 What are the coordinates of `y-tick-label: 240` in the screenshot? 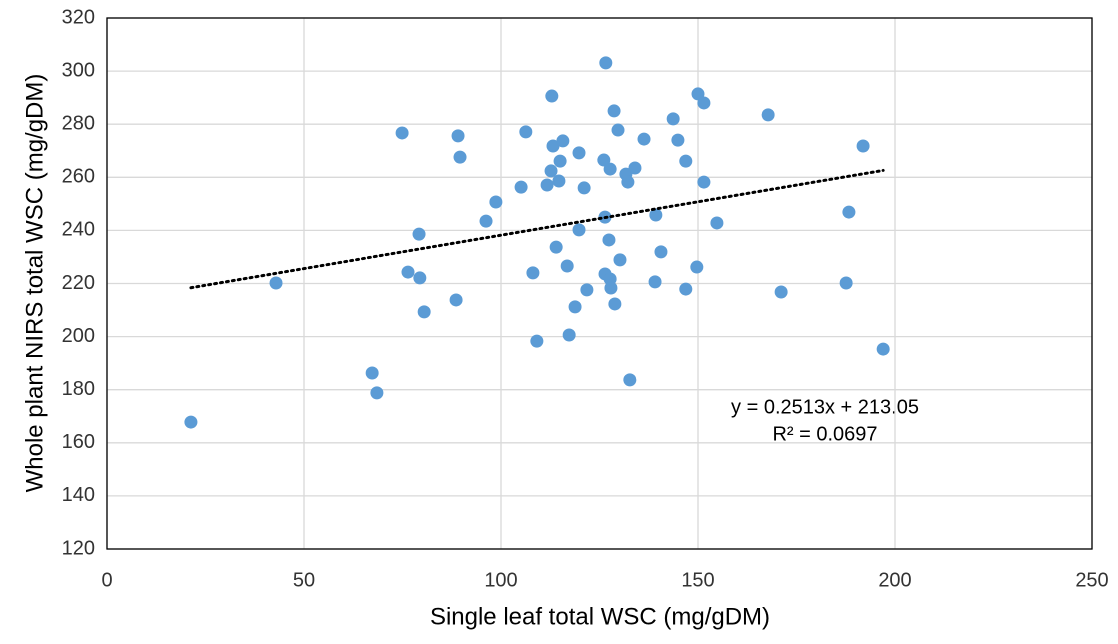 It's located at (78, 230).